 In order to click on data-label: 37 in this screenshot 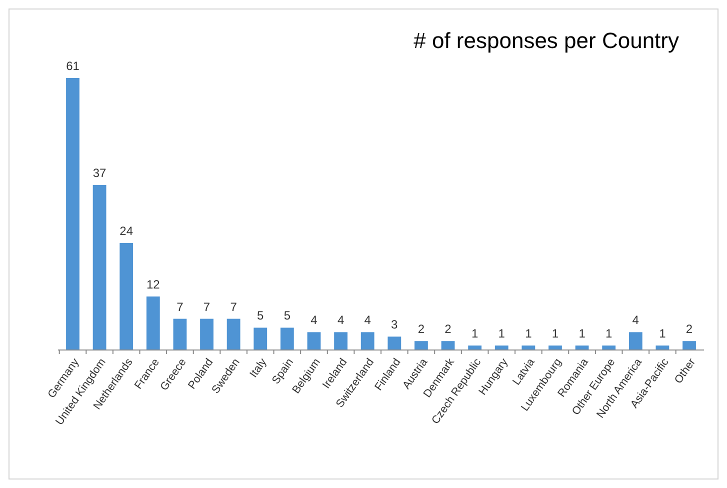, I will do `click(99, 173)`.